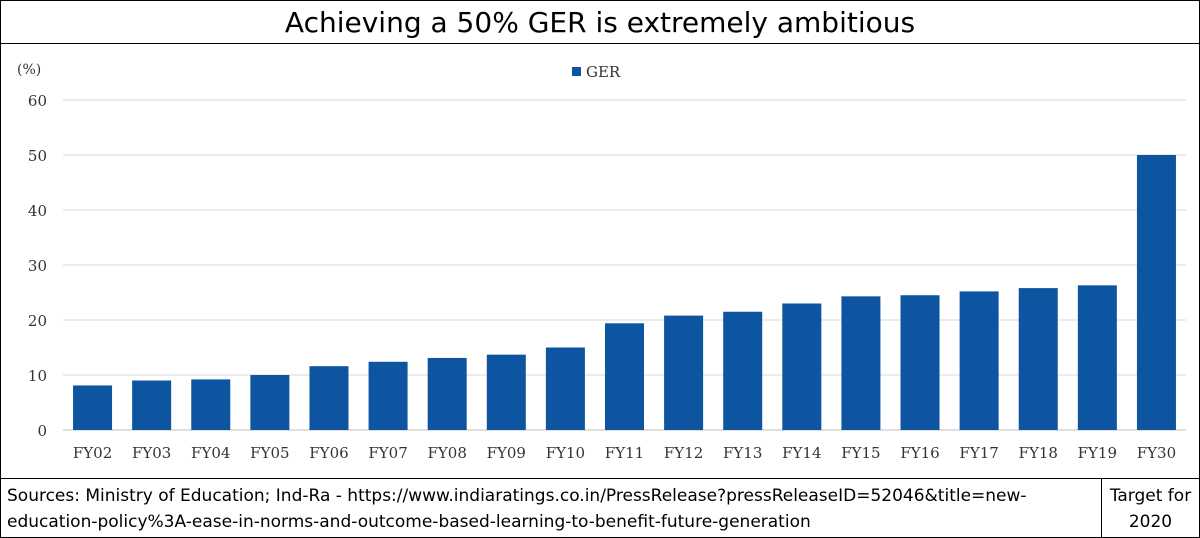  What do you see at coordinates (1150, 508) in the screenshot?
I see `target-note: Target for 2020` at bounding box center [1150, 508].